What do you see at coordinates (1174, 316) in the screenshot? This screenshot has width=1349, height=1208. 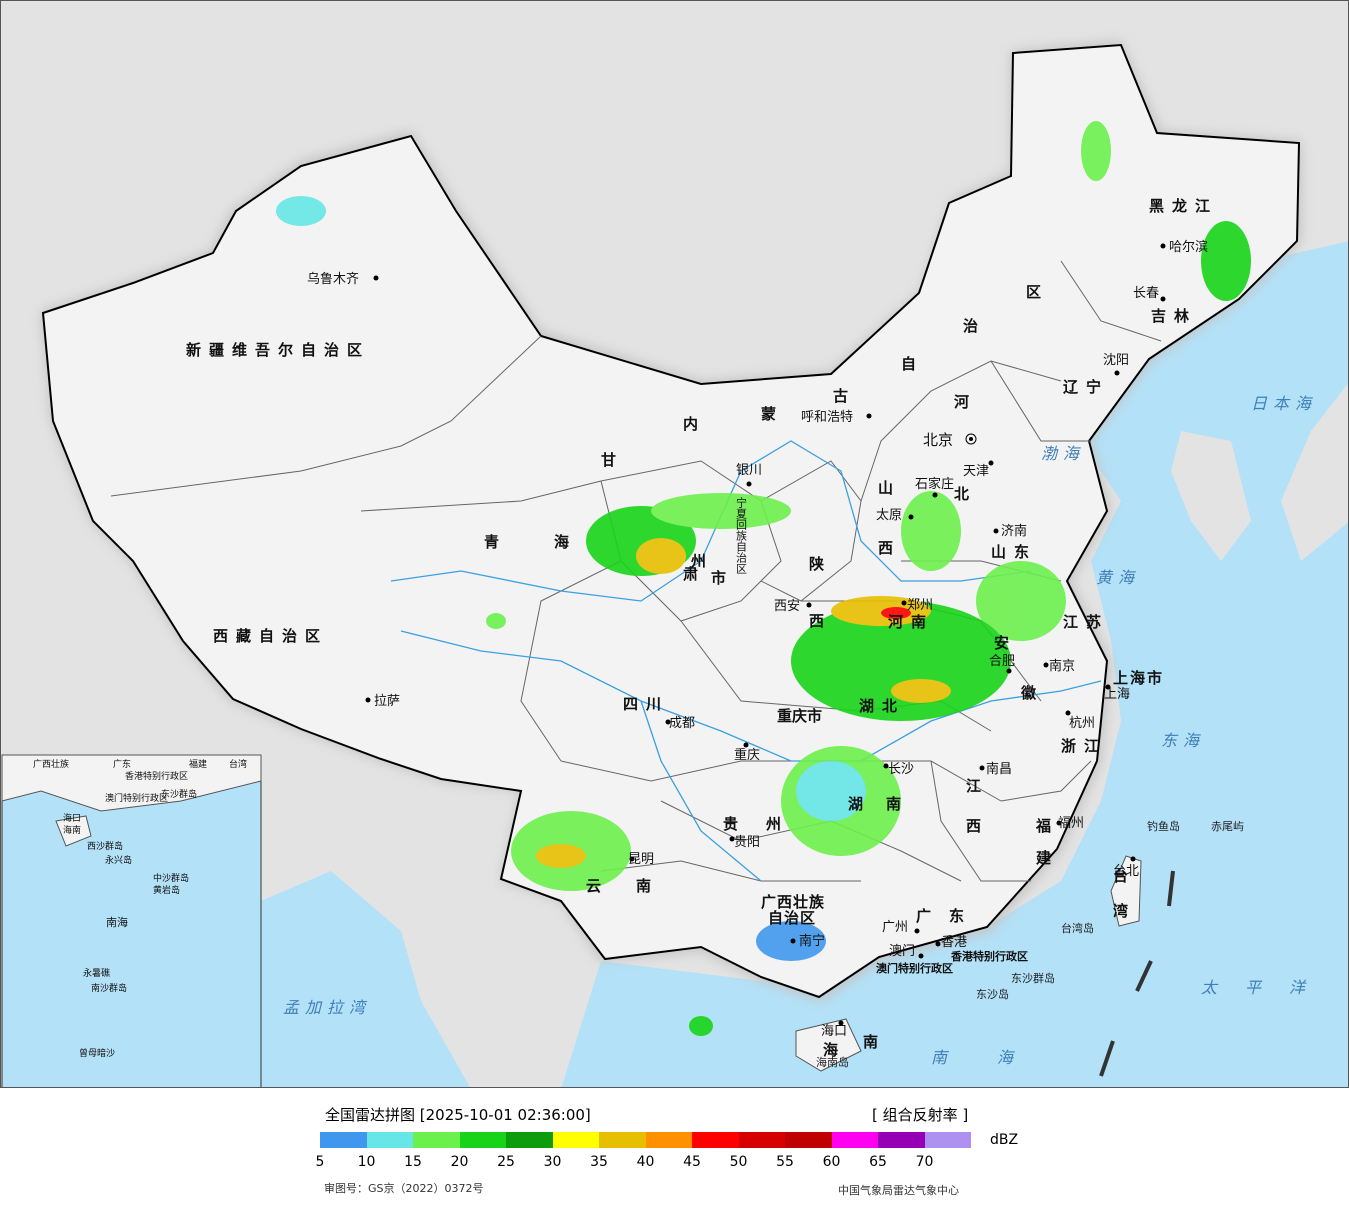 I see `prov-label: 吉林` at bounding box center [1174, 316].